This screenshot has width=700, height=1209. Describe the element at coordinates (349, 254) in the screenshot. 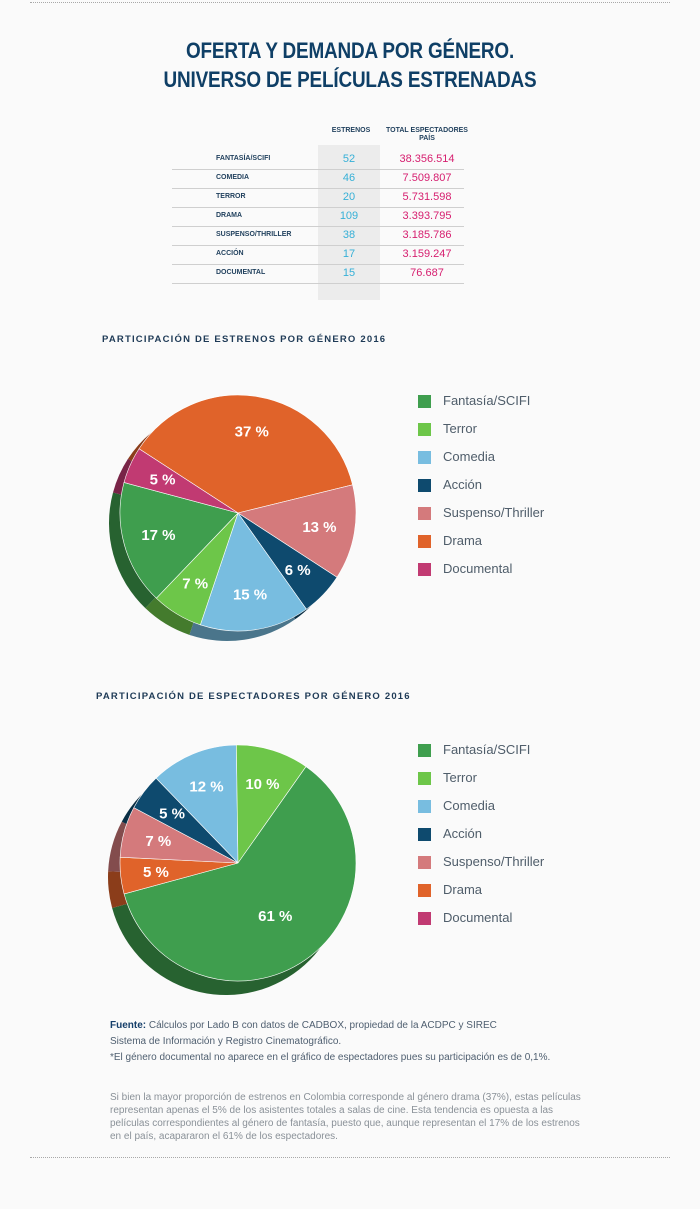

I see `row-estrenos: 17` at that location.